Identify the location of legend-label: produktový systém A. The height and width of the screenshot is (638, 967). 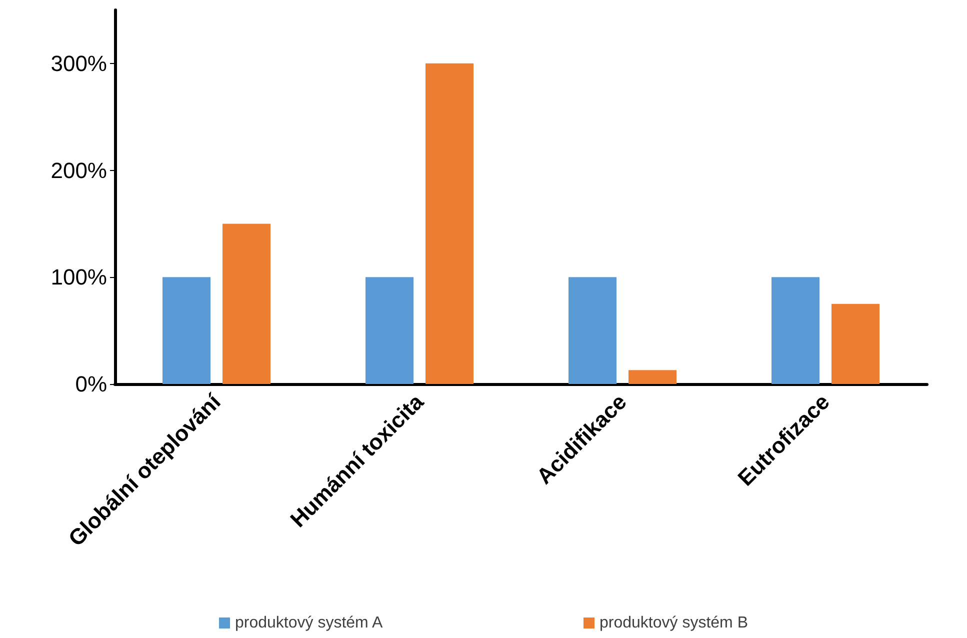
(309, 623).